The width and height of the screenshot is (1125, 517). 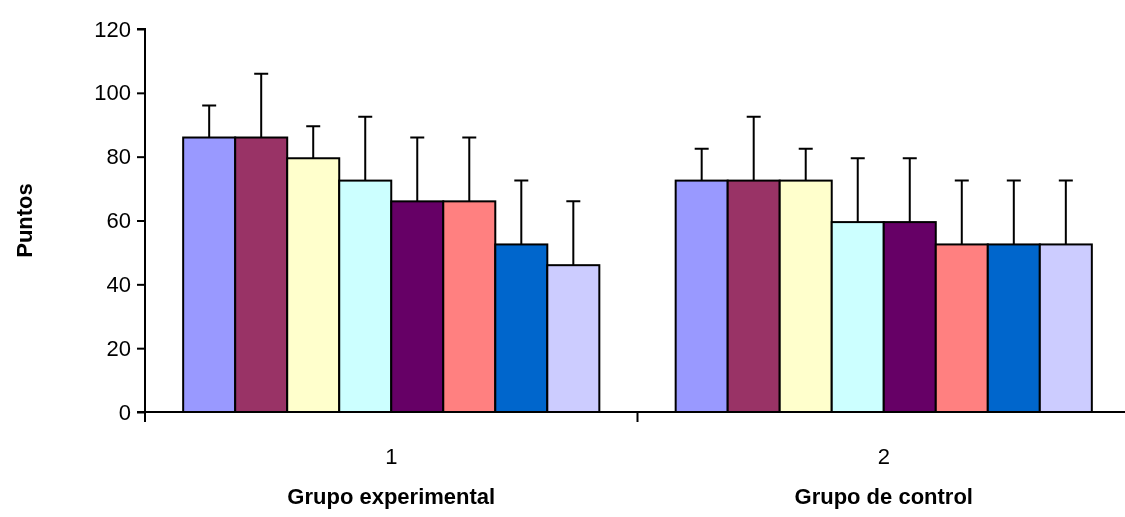 I want to click on y-tick-label: 120, so click(x=112, y=29).